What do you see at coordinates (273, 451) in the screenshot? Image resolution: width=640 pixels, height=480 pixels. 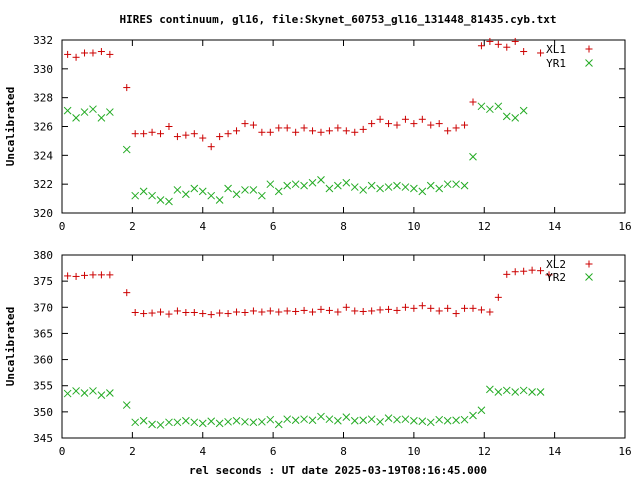 I see `x-tick-label: 6` at bounding box center [273, 451].